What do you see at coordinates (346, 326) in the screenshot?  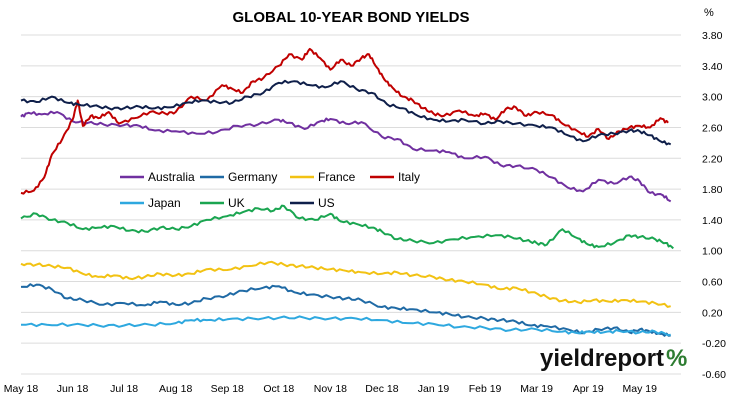 I see `series-line-japan` at bounding box center [346, 326].